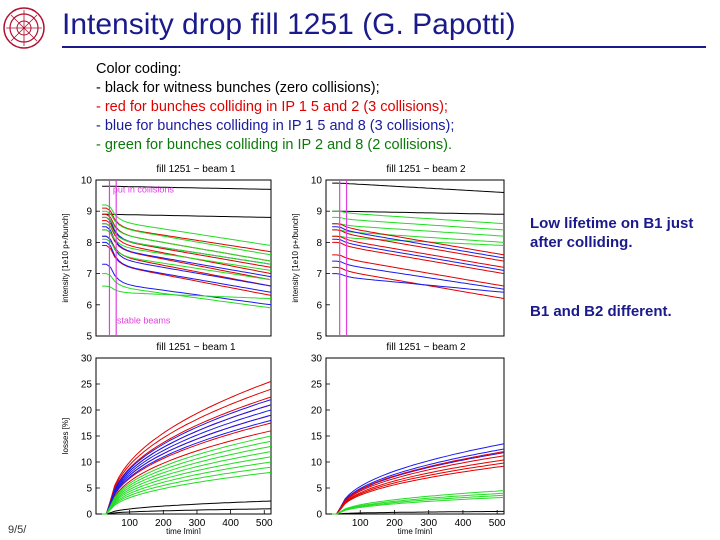  What do you see at coordinates (612, 233) in the screenshot?
I see `note-low-lifetime: Low lifetime on B1 just after colliding.` at bounding box center [612, 233].